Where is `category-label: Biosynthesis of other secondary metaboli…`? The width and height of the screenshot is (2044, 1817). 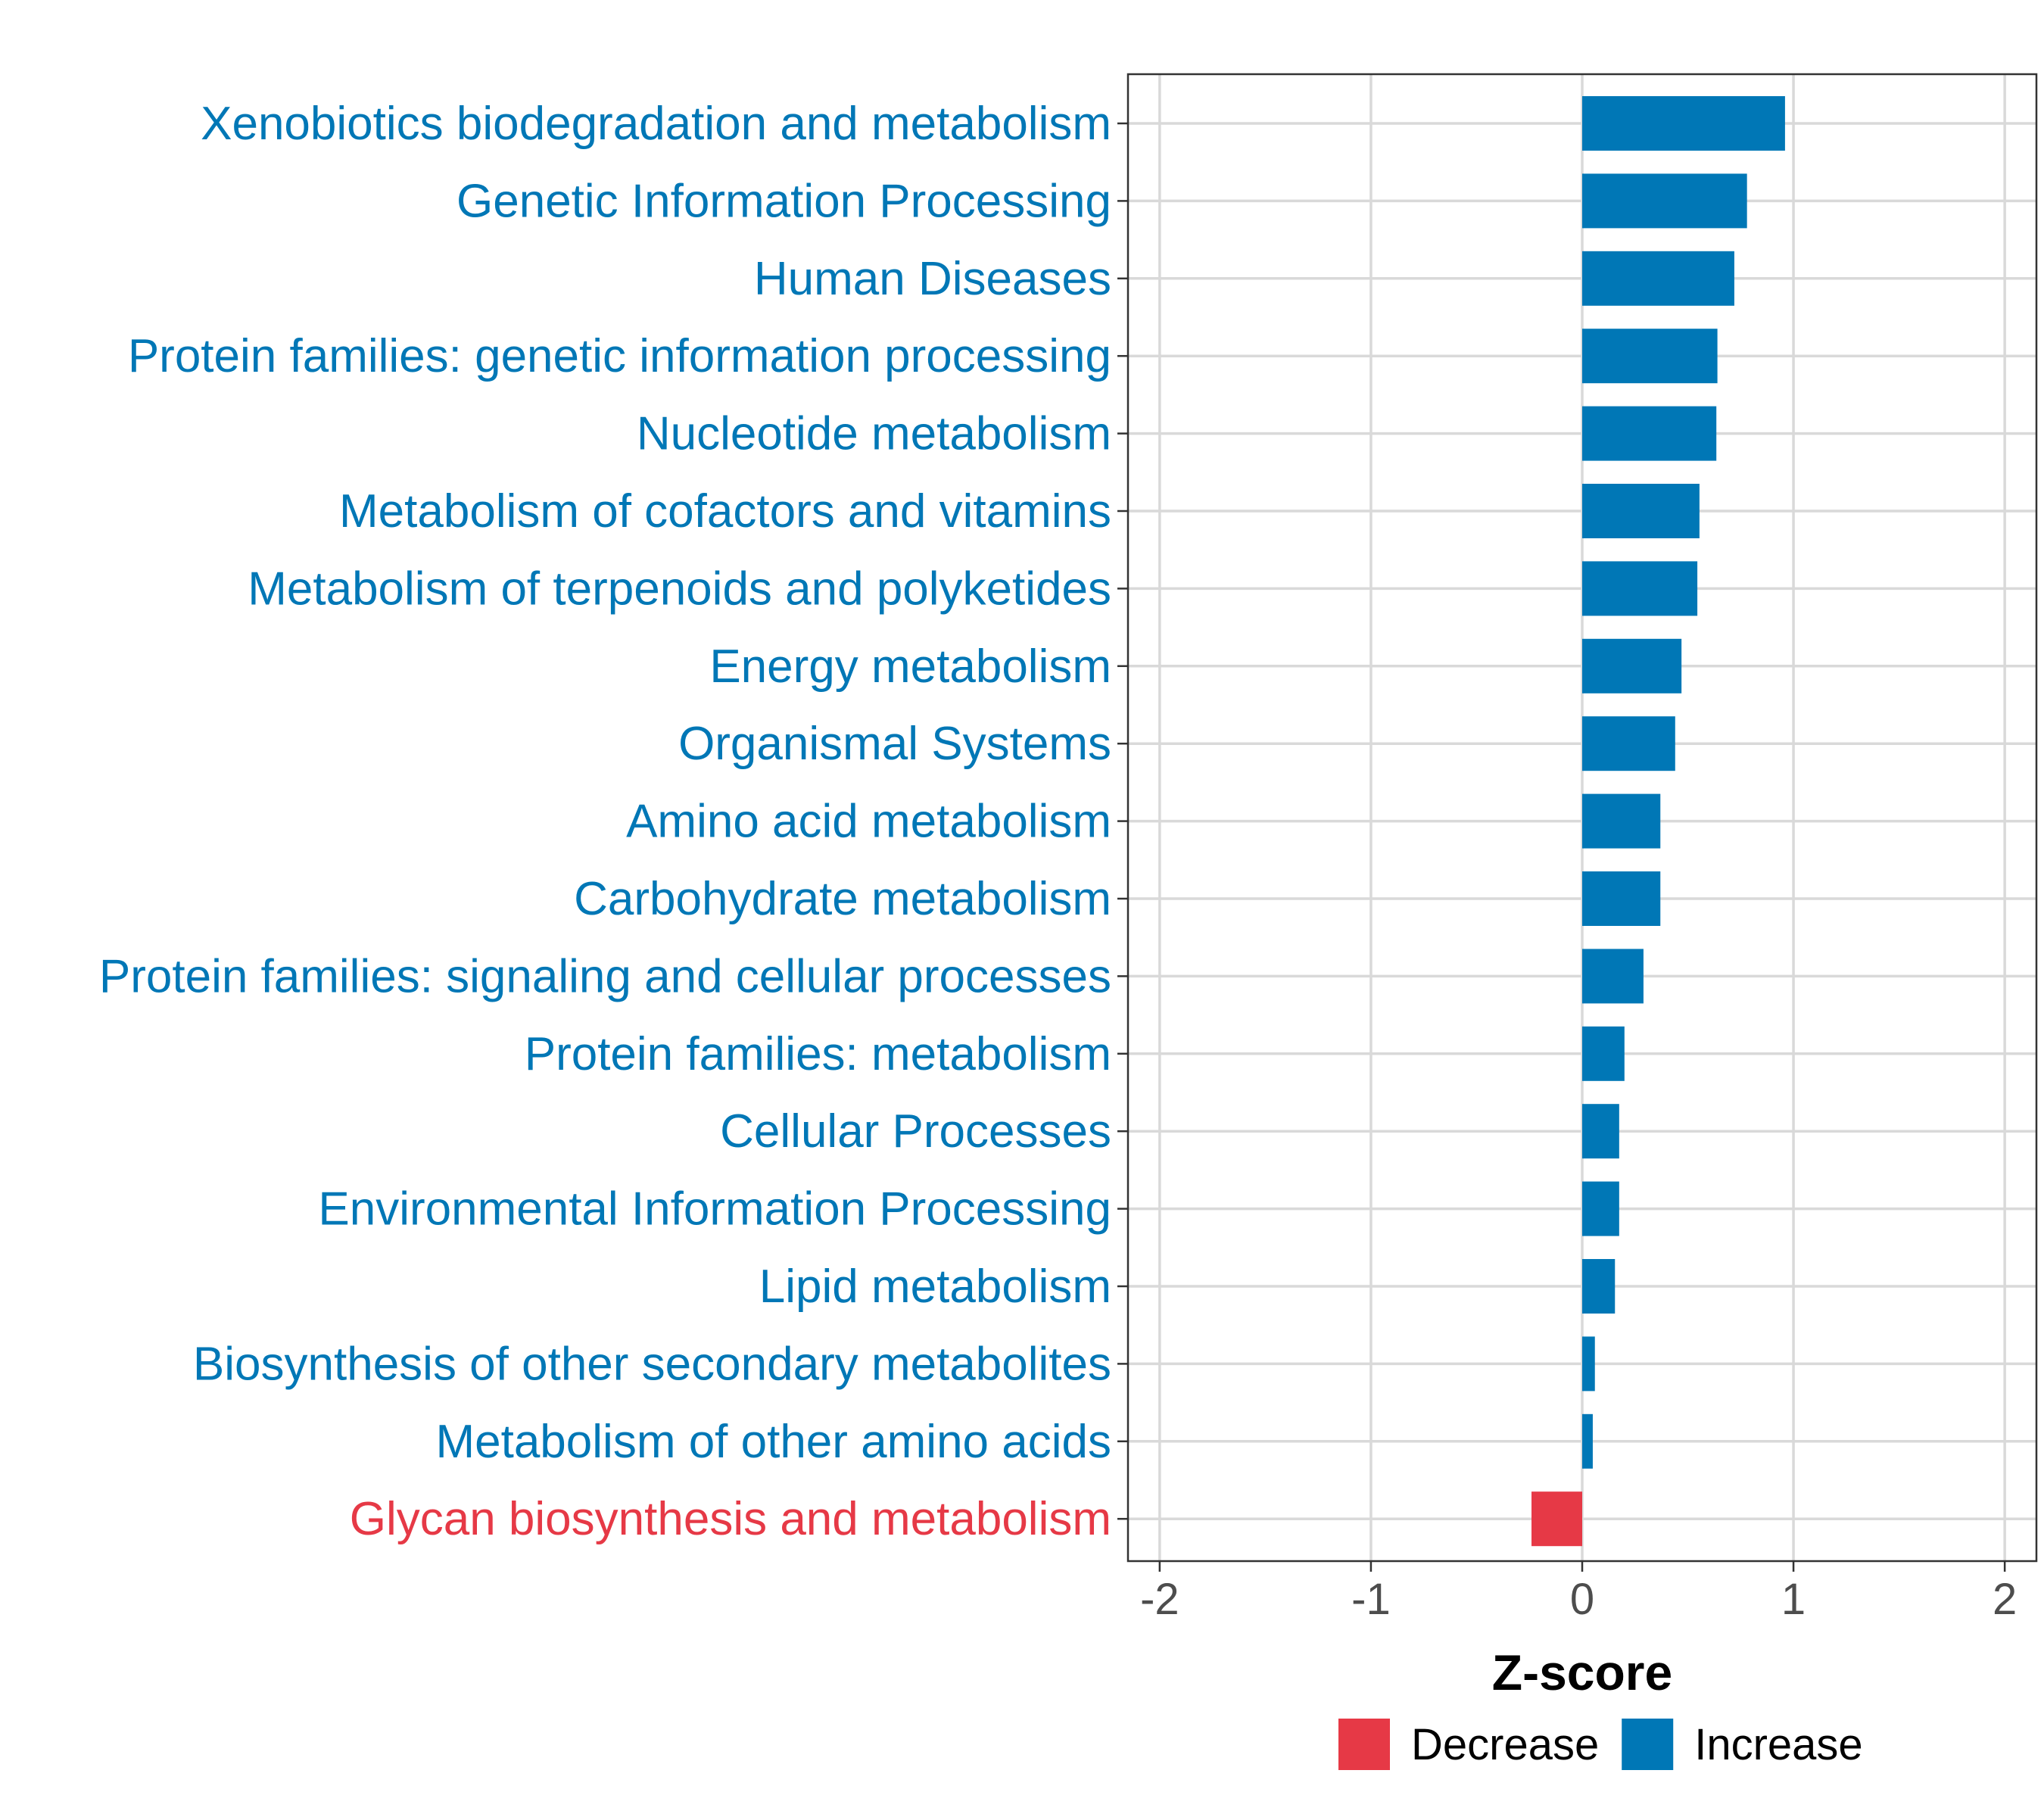 category-label: Biosynthesis of other secondary metaboli… is located at coordinates (652, 1364).